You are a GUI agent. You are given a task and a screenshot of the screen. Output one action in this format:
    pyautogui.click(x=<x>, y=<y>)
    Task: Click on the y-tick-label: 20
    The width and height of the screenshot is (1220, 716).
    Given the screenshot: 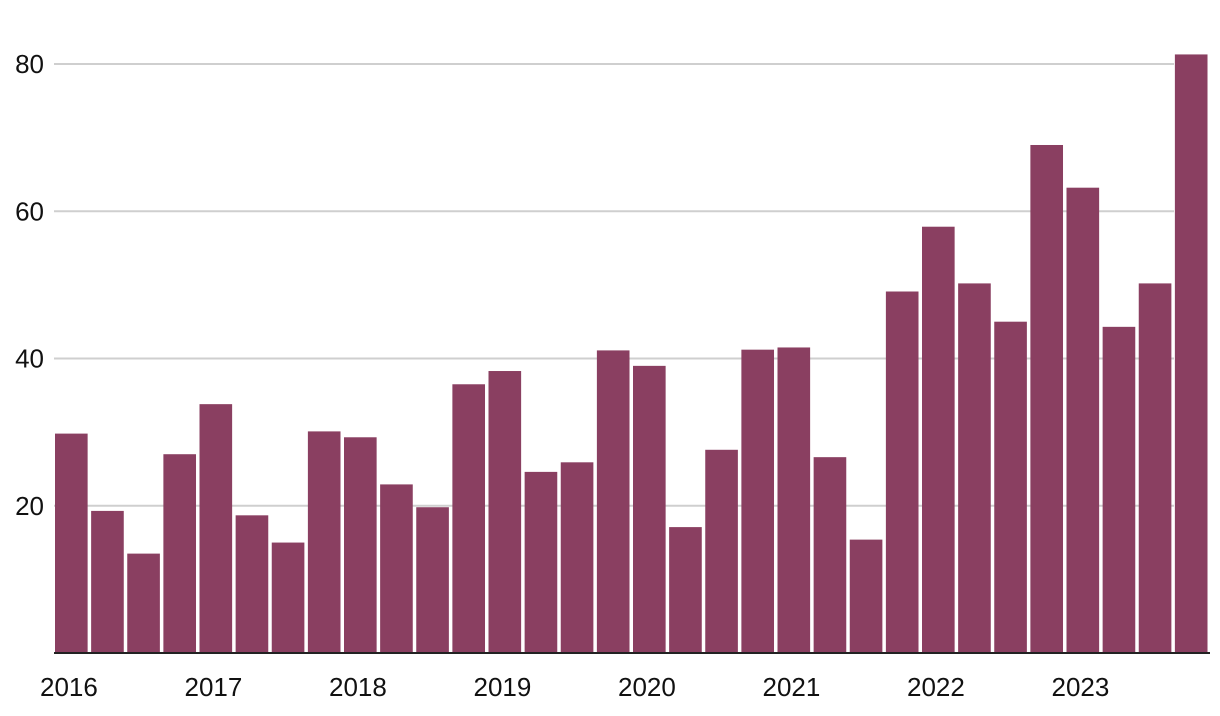 What is the action you would take?
    pyautogui.click(x=29, y=506)
    